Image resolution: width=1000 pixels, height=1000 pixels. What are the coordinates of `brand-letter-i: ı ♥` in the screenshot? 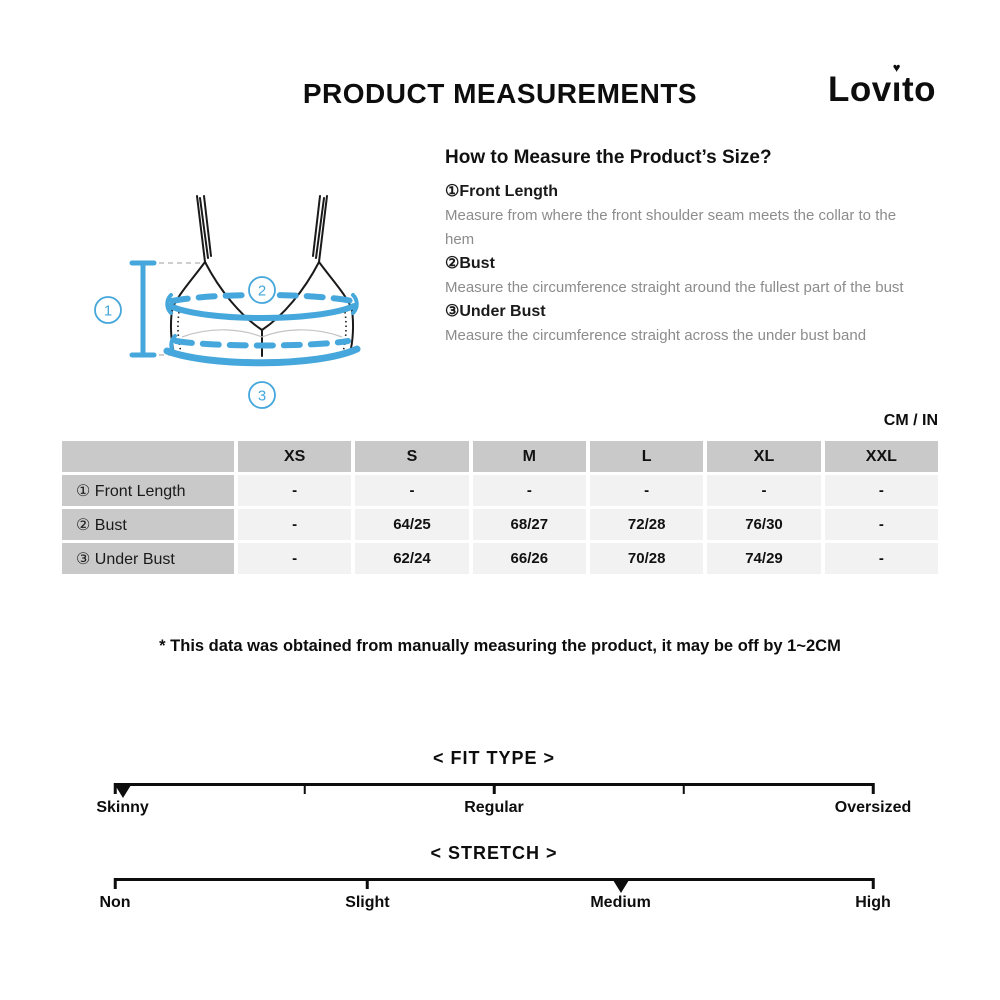 It's located at (896, 84).